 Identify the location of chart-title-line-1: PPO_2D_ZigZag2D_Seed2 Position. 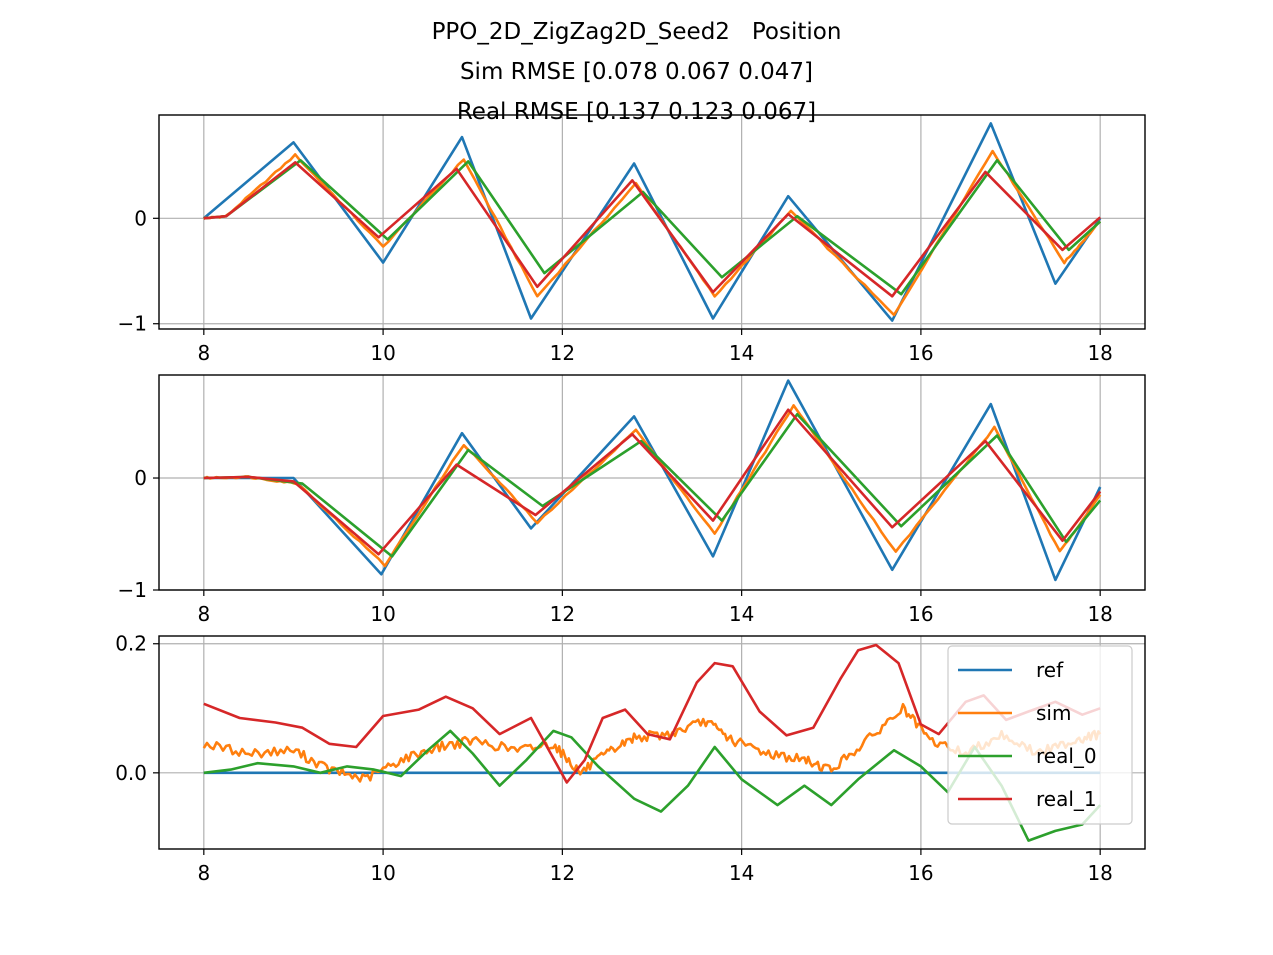
(636, 32).